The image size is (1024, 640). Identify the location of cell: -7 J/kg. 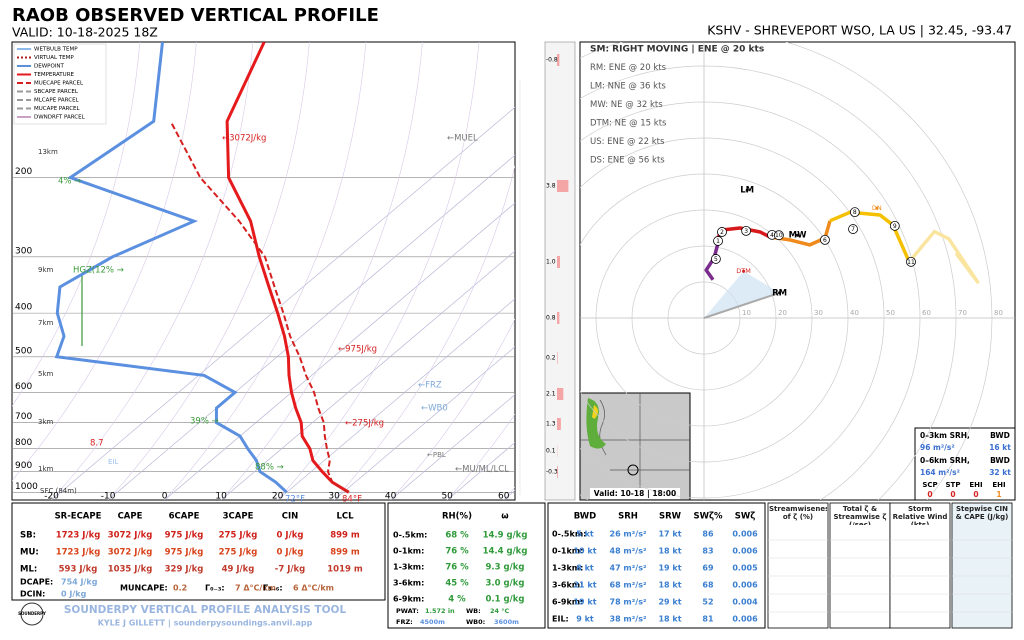
(290, 570).